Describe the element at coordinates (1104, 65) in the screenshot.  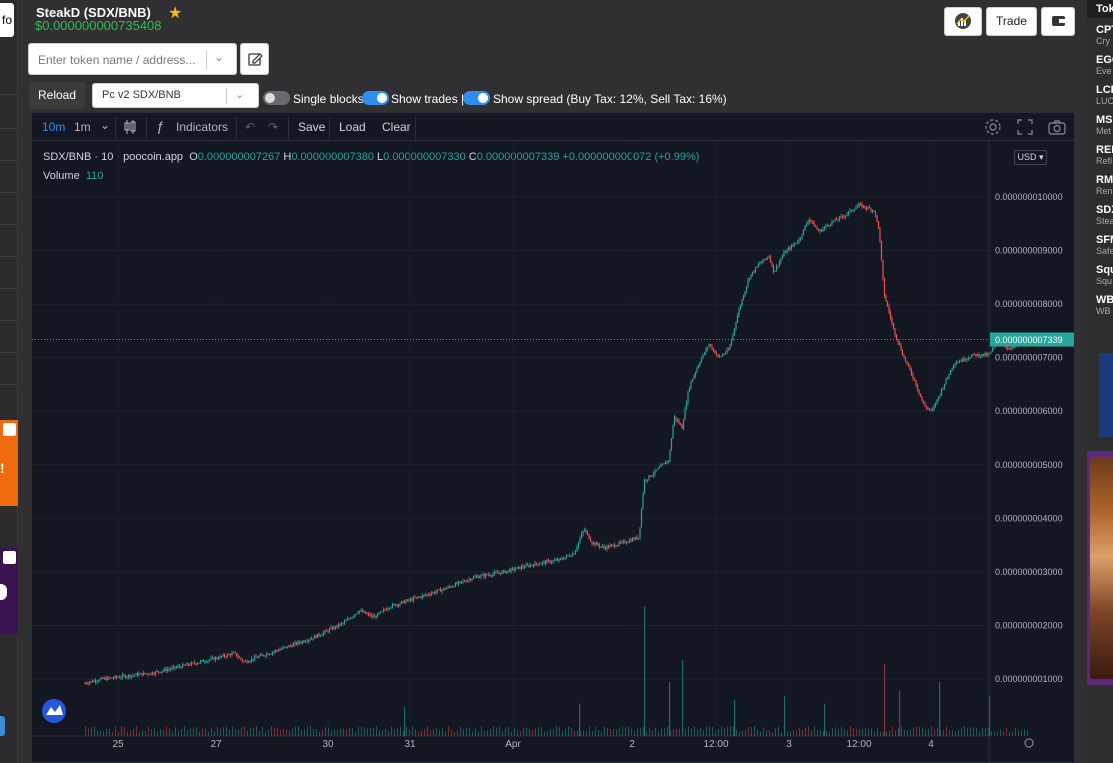
I see `token-list-item: EGCEve` at that location.